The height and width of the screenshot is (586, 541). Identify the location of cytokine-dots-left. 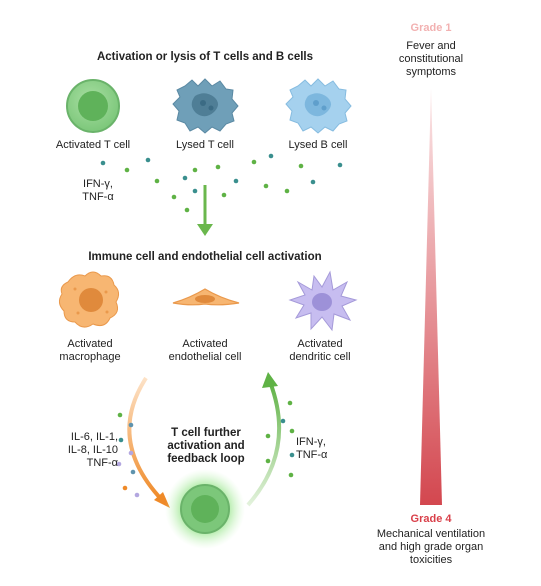
(128, 455).